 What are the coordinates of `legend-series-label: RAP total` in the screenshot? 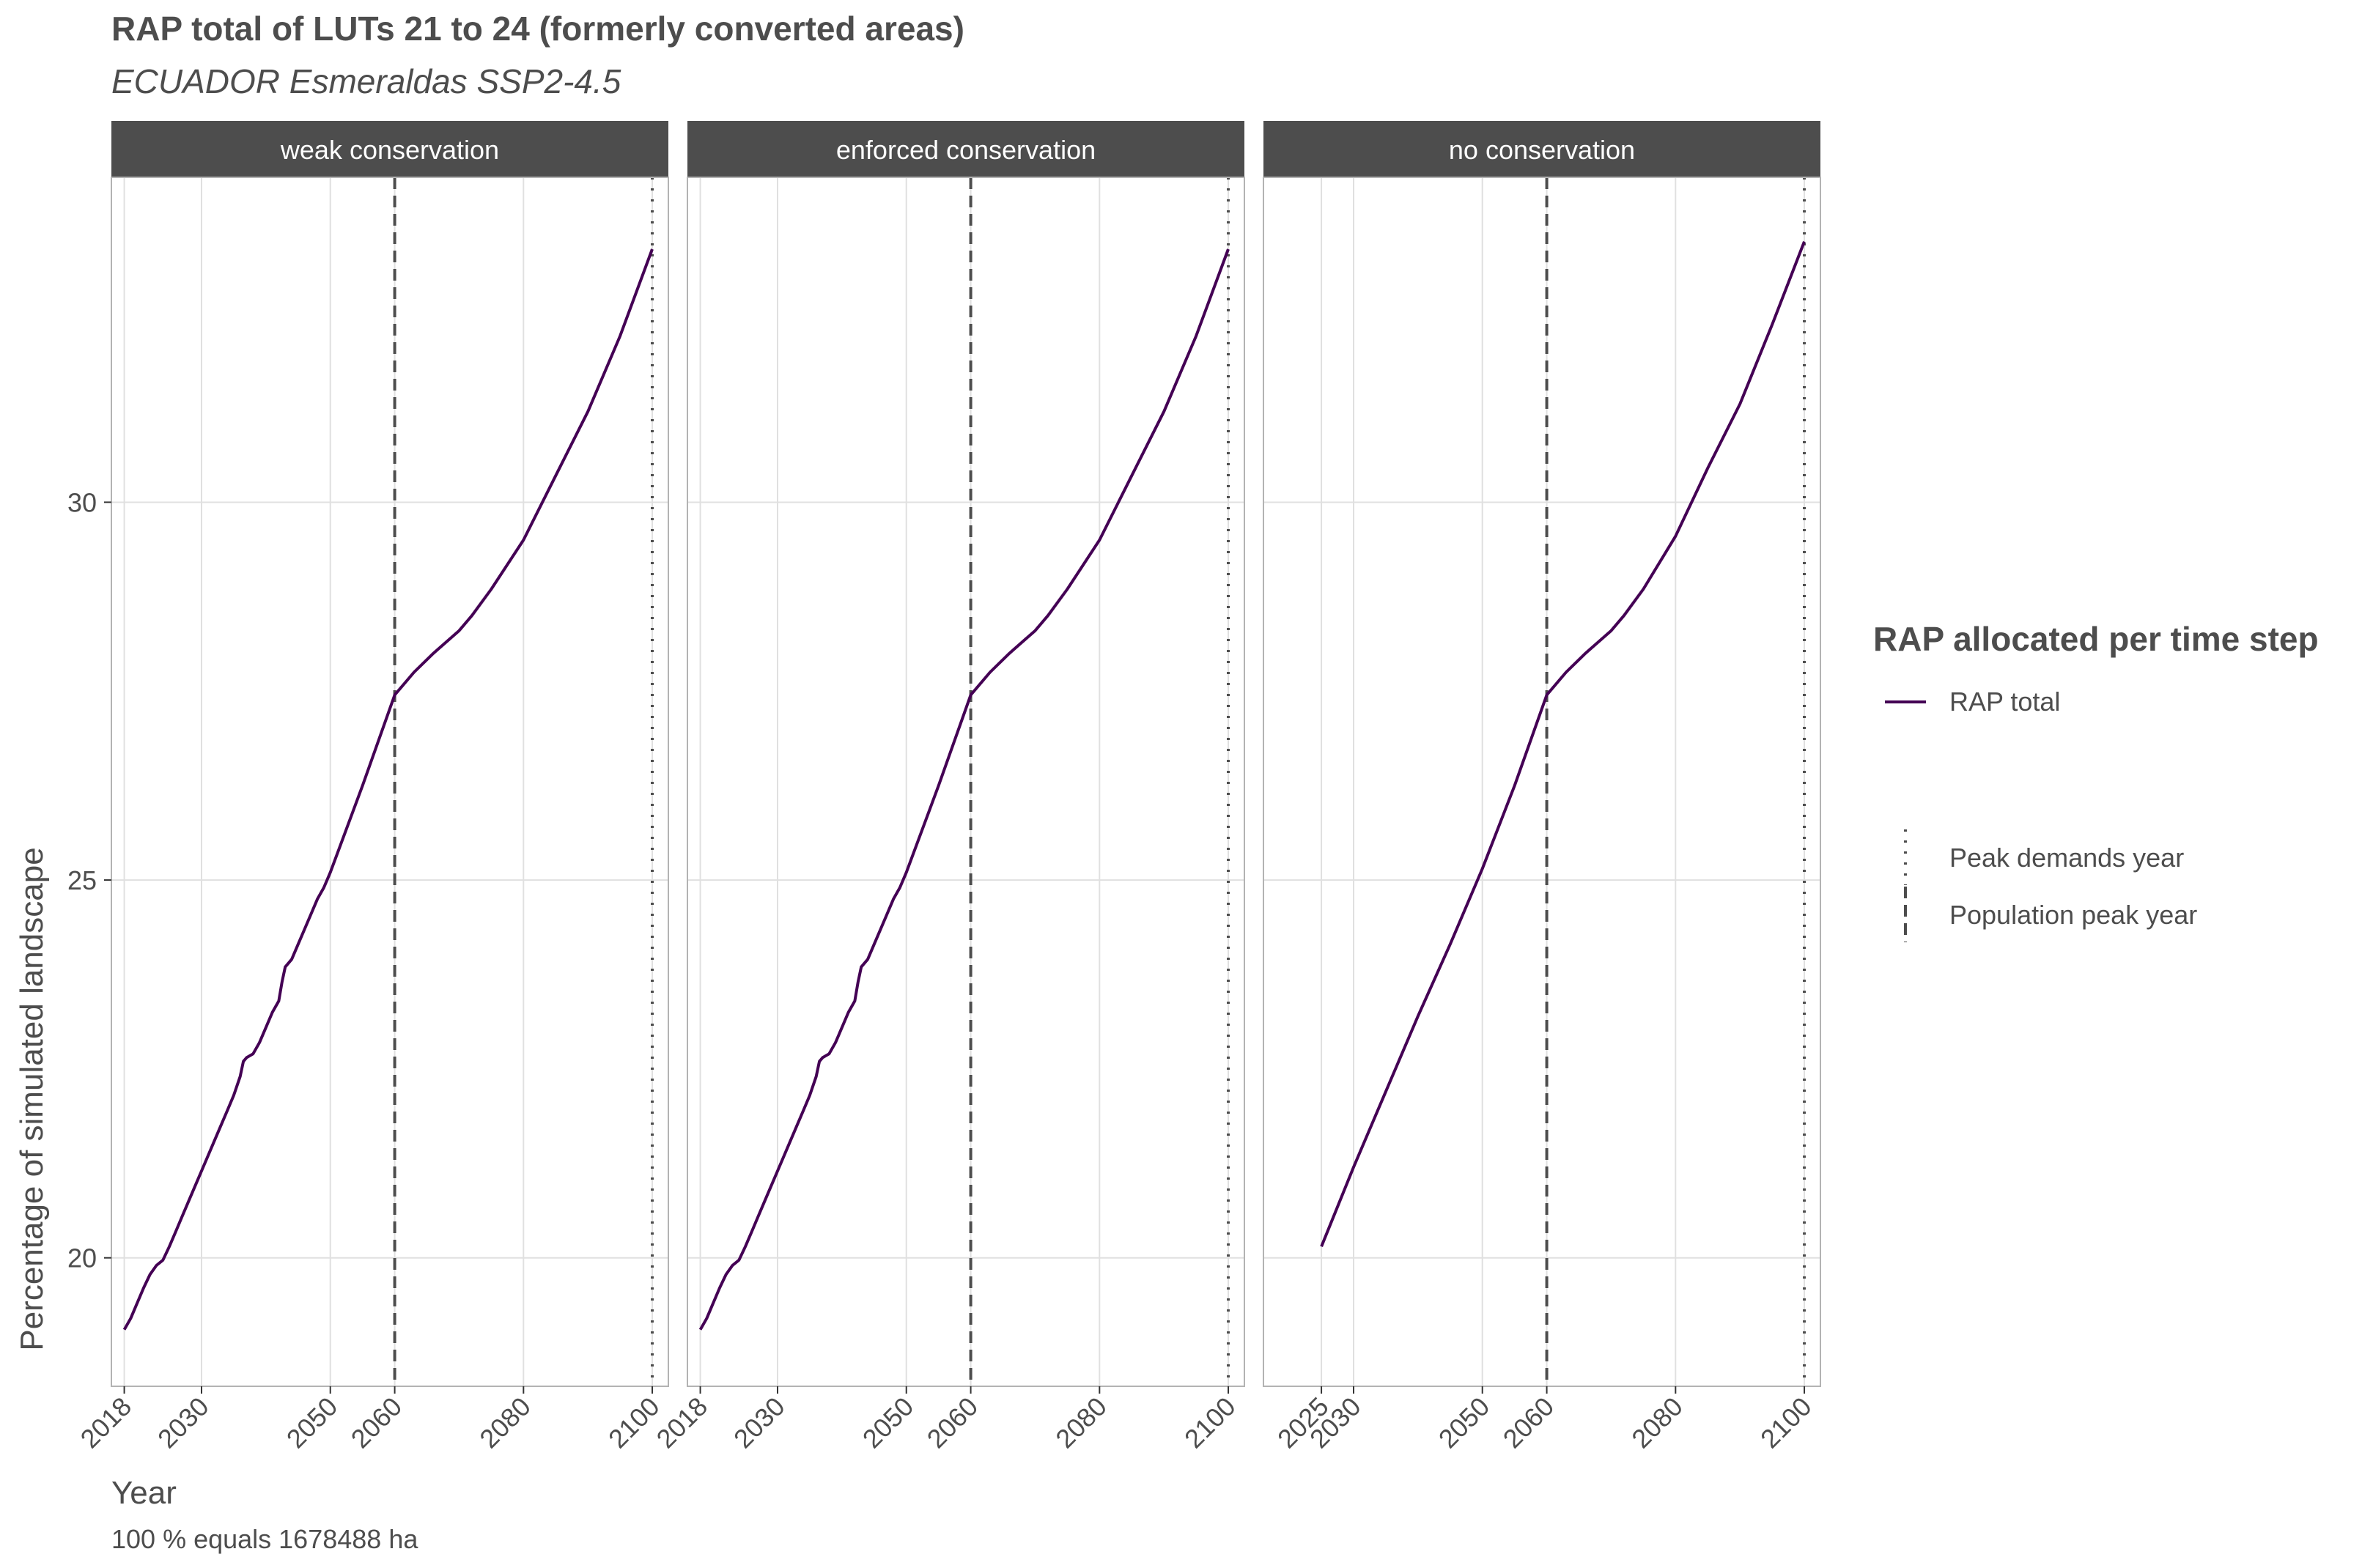 It's located at (2005, 702).